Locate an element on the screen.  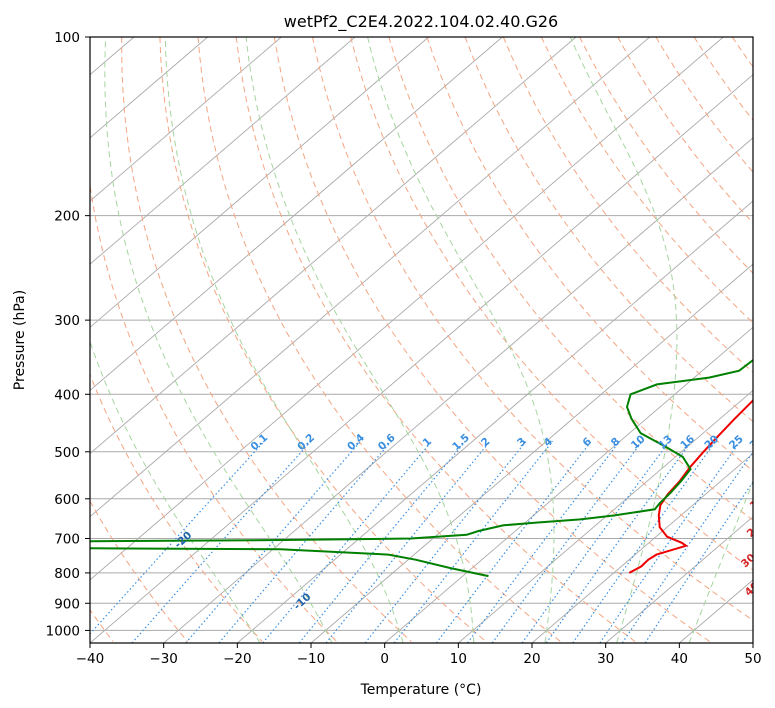
dry-adiabat-label: -40 is located at coordinates (3, 417).